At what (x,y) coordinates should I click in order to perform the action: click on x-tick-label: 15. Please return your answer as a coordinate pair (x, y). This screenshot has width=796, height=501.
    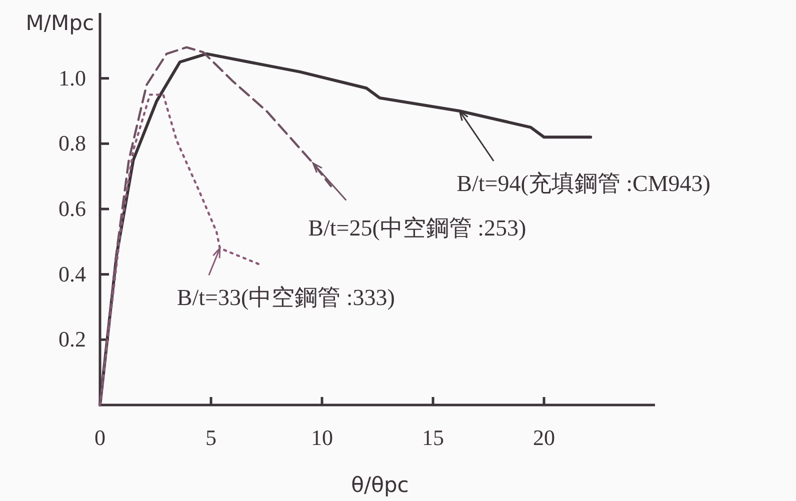
    Looking at the image, I should click on (433, 437).